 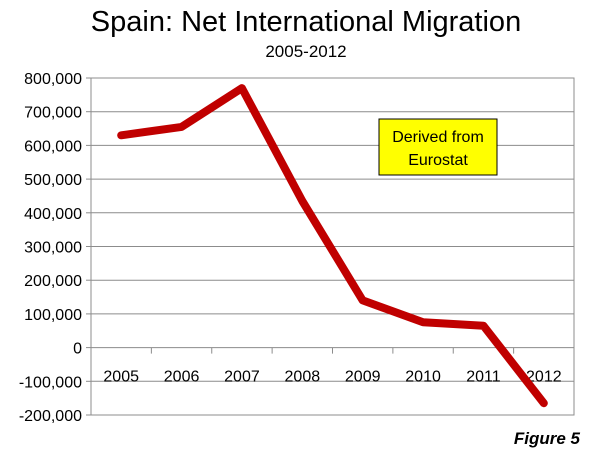 I want to click on y-tick-label: 400,000, so click(x=53, y=214).